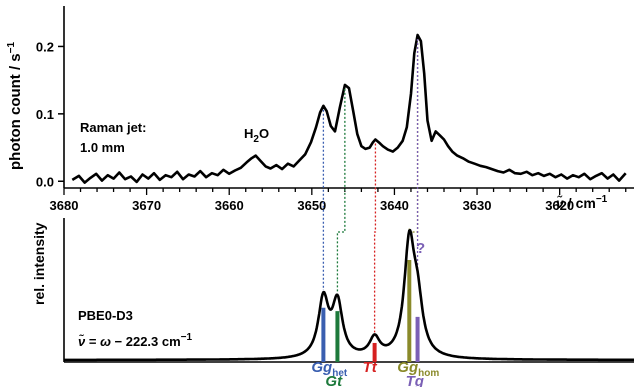 Image resolution: width=638 pixels, height=387 pixels. I want to click on method-label: PBE0-D3, so click(105, 315).